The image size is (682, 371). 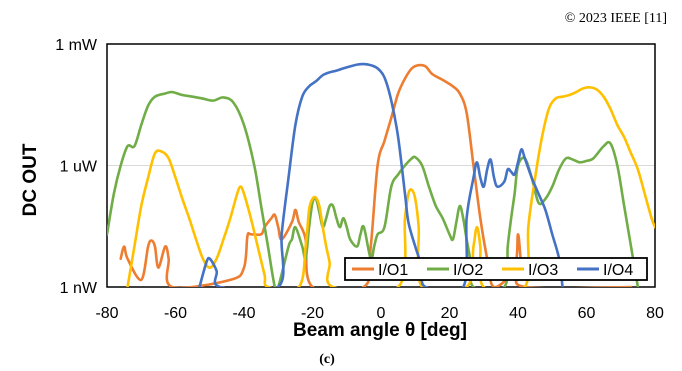 I want to click on y-tick-labels: 1 mW 1 uW 1 nW, so click(x=76, y=167).